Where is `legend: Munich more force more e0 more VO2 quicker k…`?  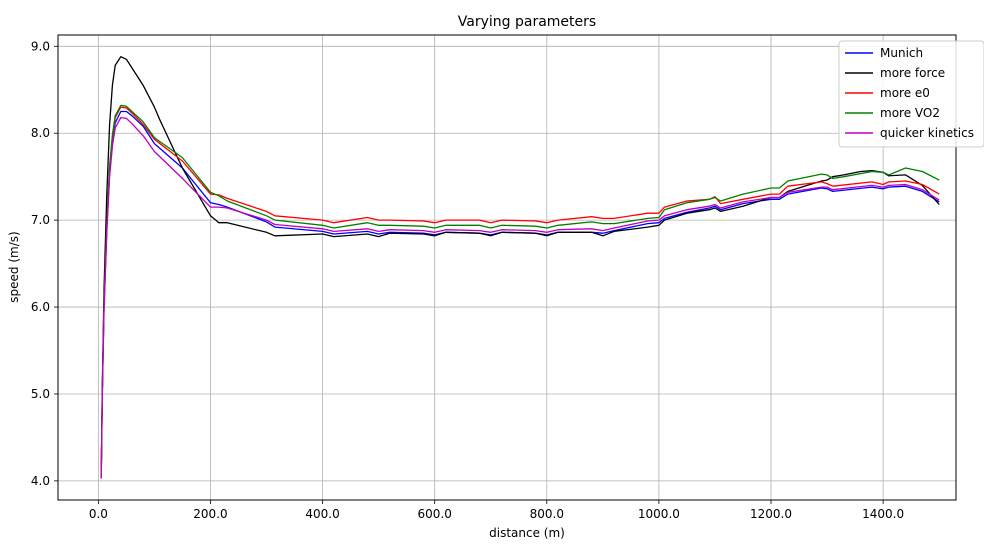 legend: Munich more force more e0 more VO2 quicker k… is located at coordinates (911, 94).